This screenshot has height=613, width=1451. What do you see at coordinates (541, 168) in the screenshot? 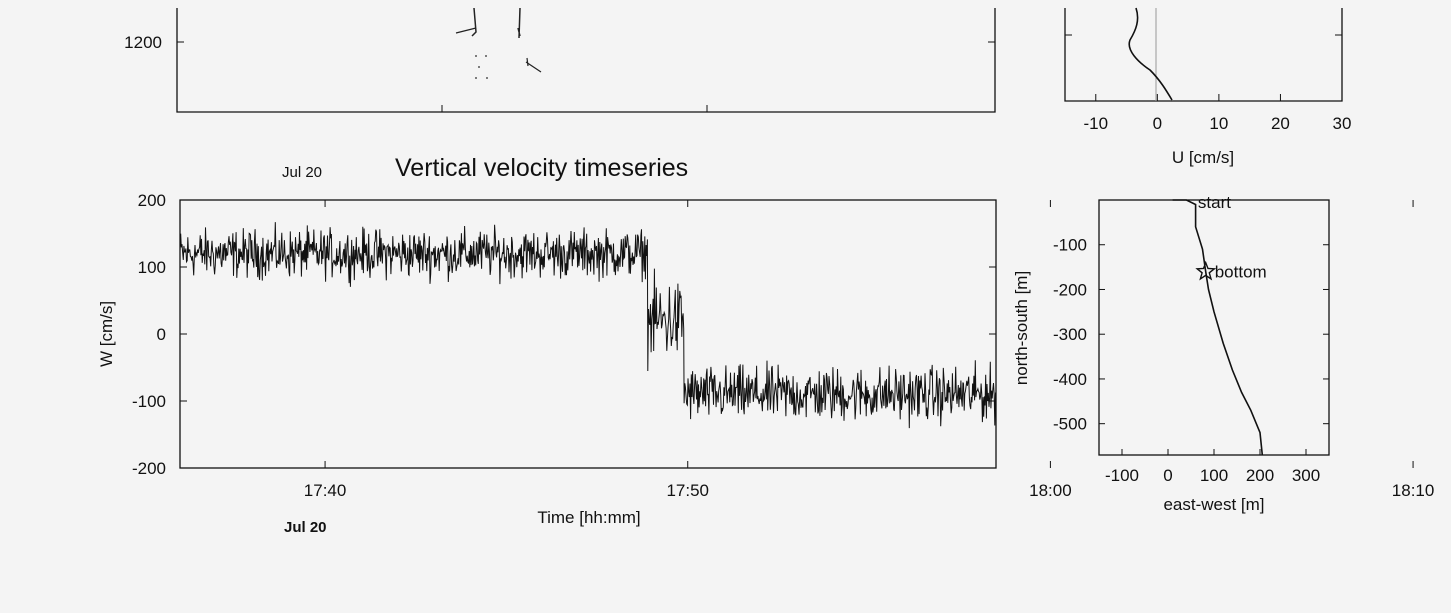
I see `chart-title: Vertical velocity timeseries` at bounding box center [541, 168].